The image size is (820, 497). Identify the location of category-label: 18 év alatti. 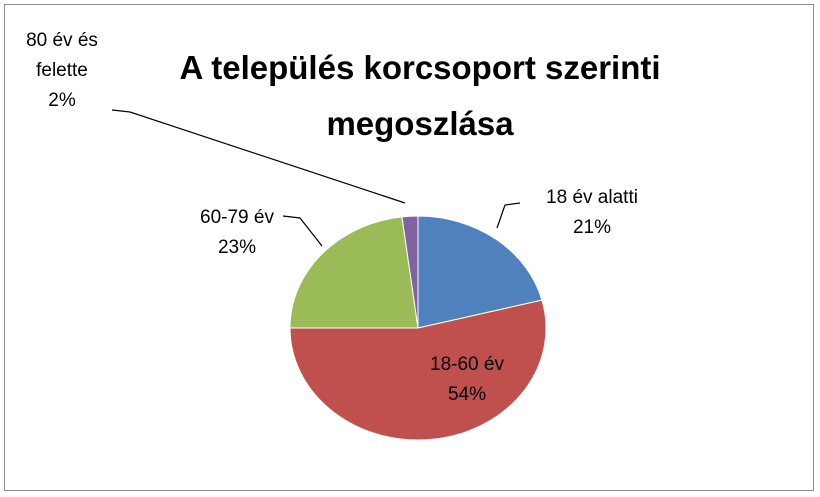
(592, 197).